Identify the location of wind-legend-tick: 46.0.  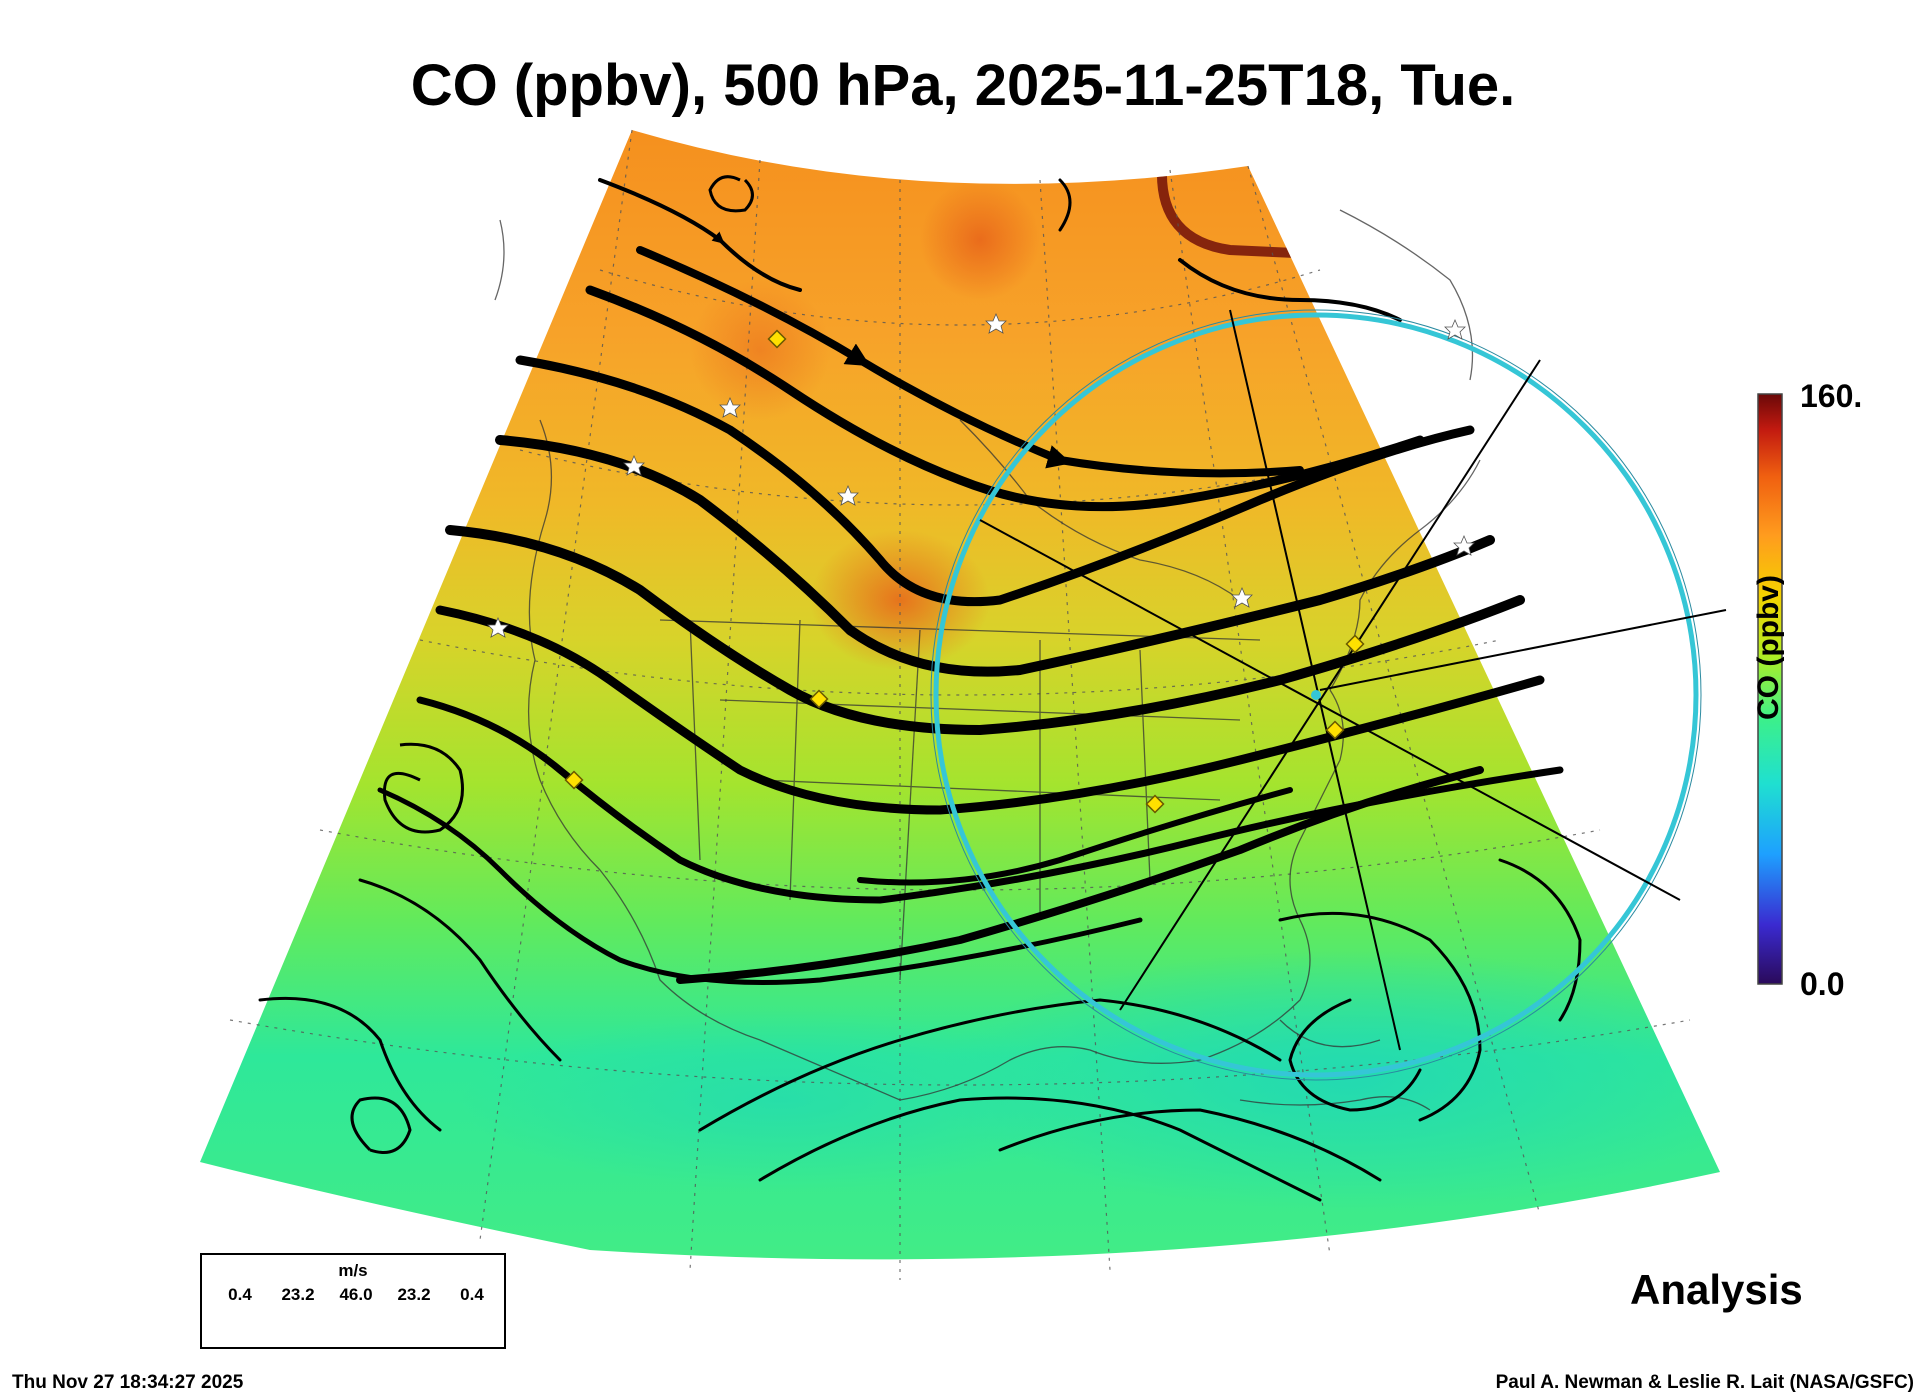
(356, 1294).